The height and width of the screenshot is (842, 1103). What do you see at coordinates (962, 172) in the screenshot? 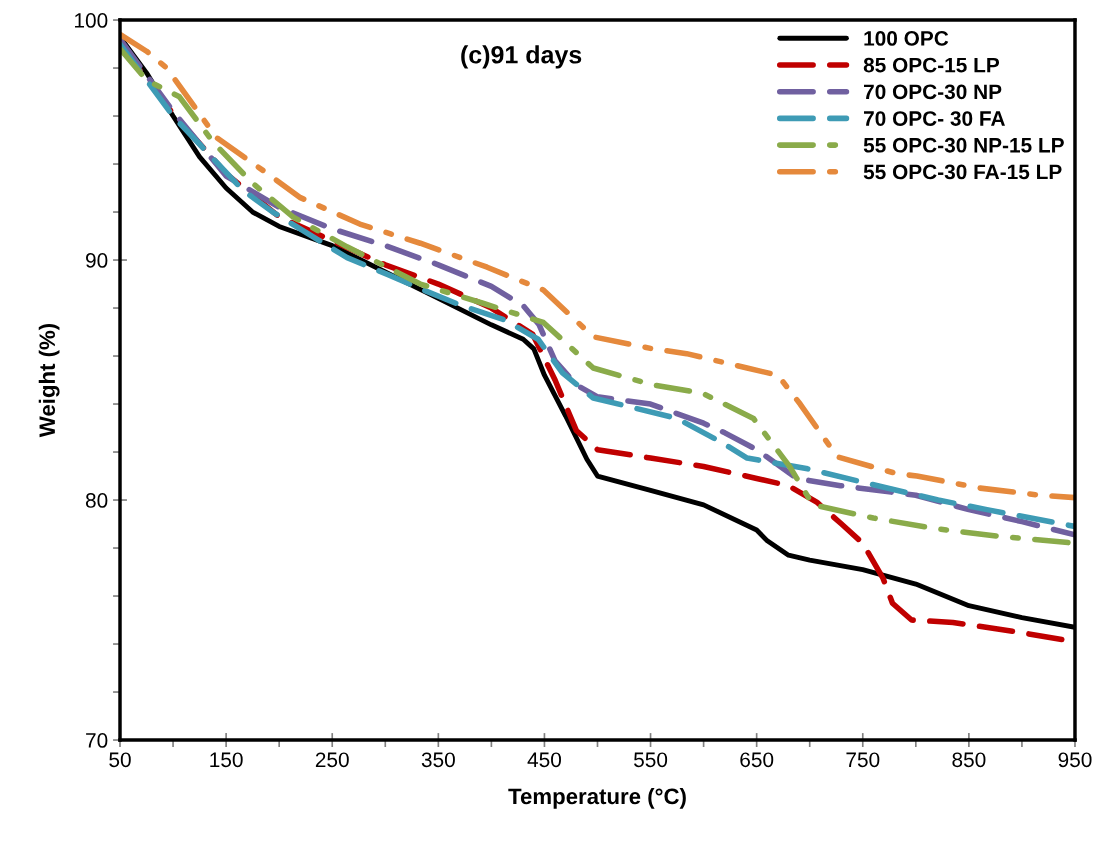
I see `legend-label: 55 OPC-30 FA-15 LP` at bounding box center [962, 172].